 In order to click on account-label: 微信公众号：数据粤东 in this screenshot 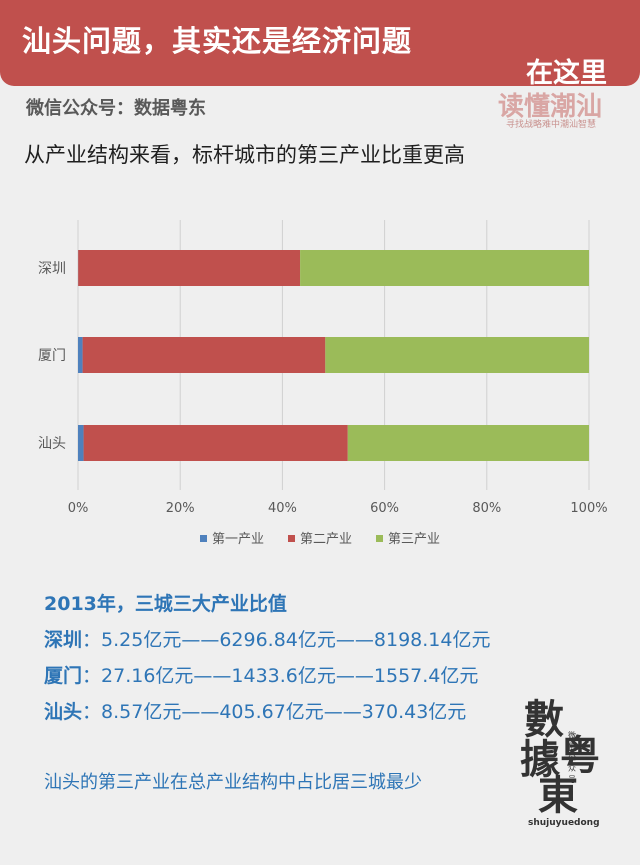, I will do `click(116, 108)`.